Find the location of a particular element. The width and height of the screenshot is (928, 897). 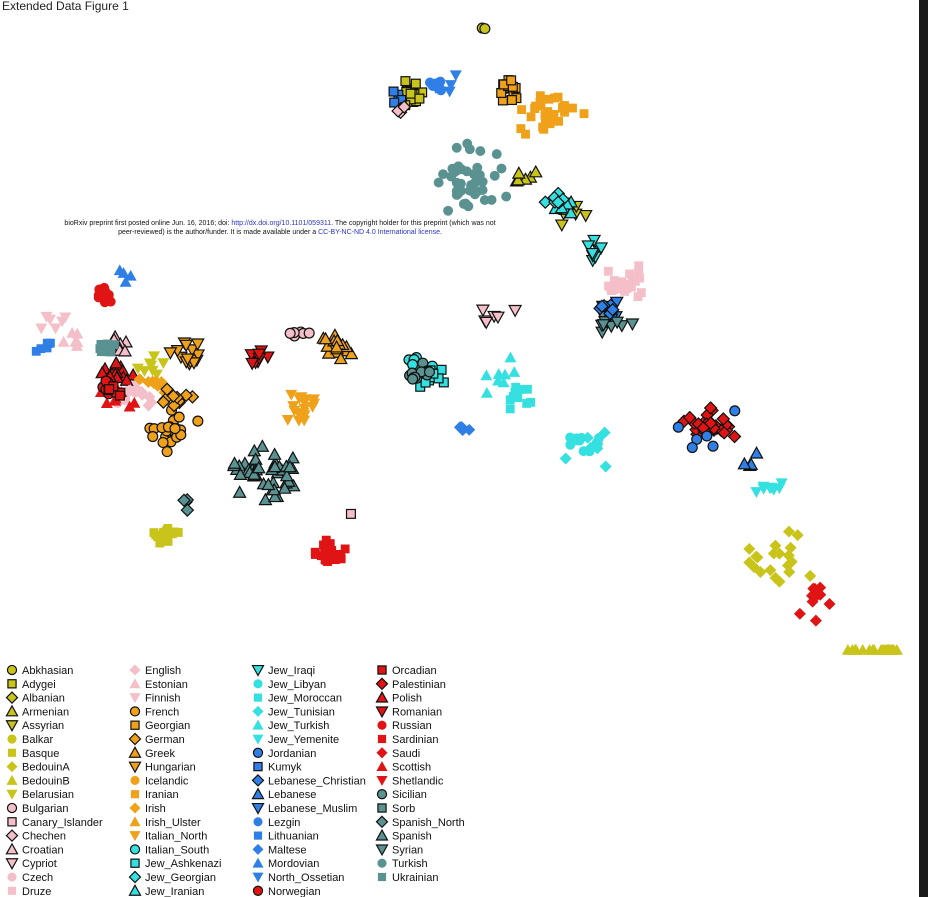

legend-entry-lezgin: Lezgin is located at coordinates (276, 823).